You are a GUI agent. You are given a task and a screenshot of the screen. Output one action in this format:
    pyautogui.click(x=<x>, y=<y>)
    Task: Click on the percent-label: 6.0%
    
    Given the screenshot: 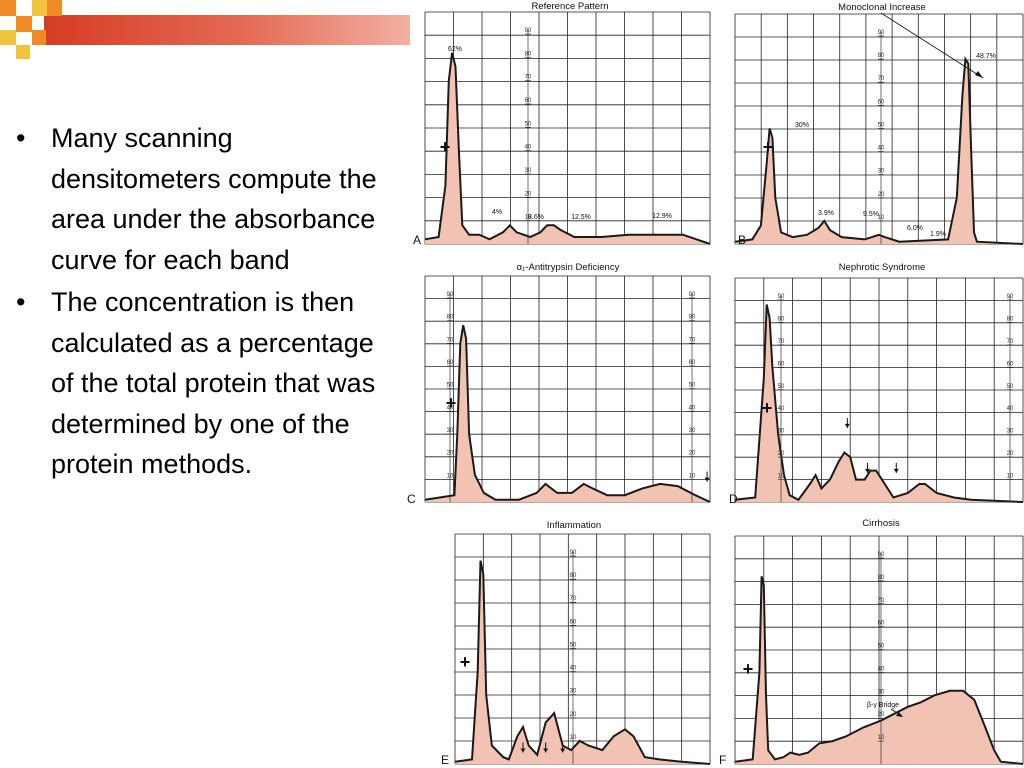 What is the action you would take?
    pyautogui.click(x=915, y=228)
    